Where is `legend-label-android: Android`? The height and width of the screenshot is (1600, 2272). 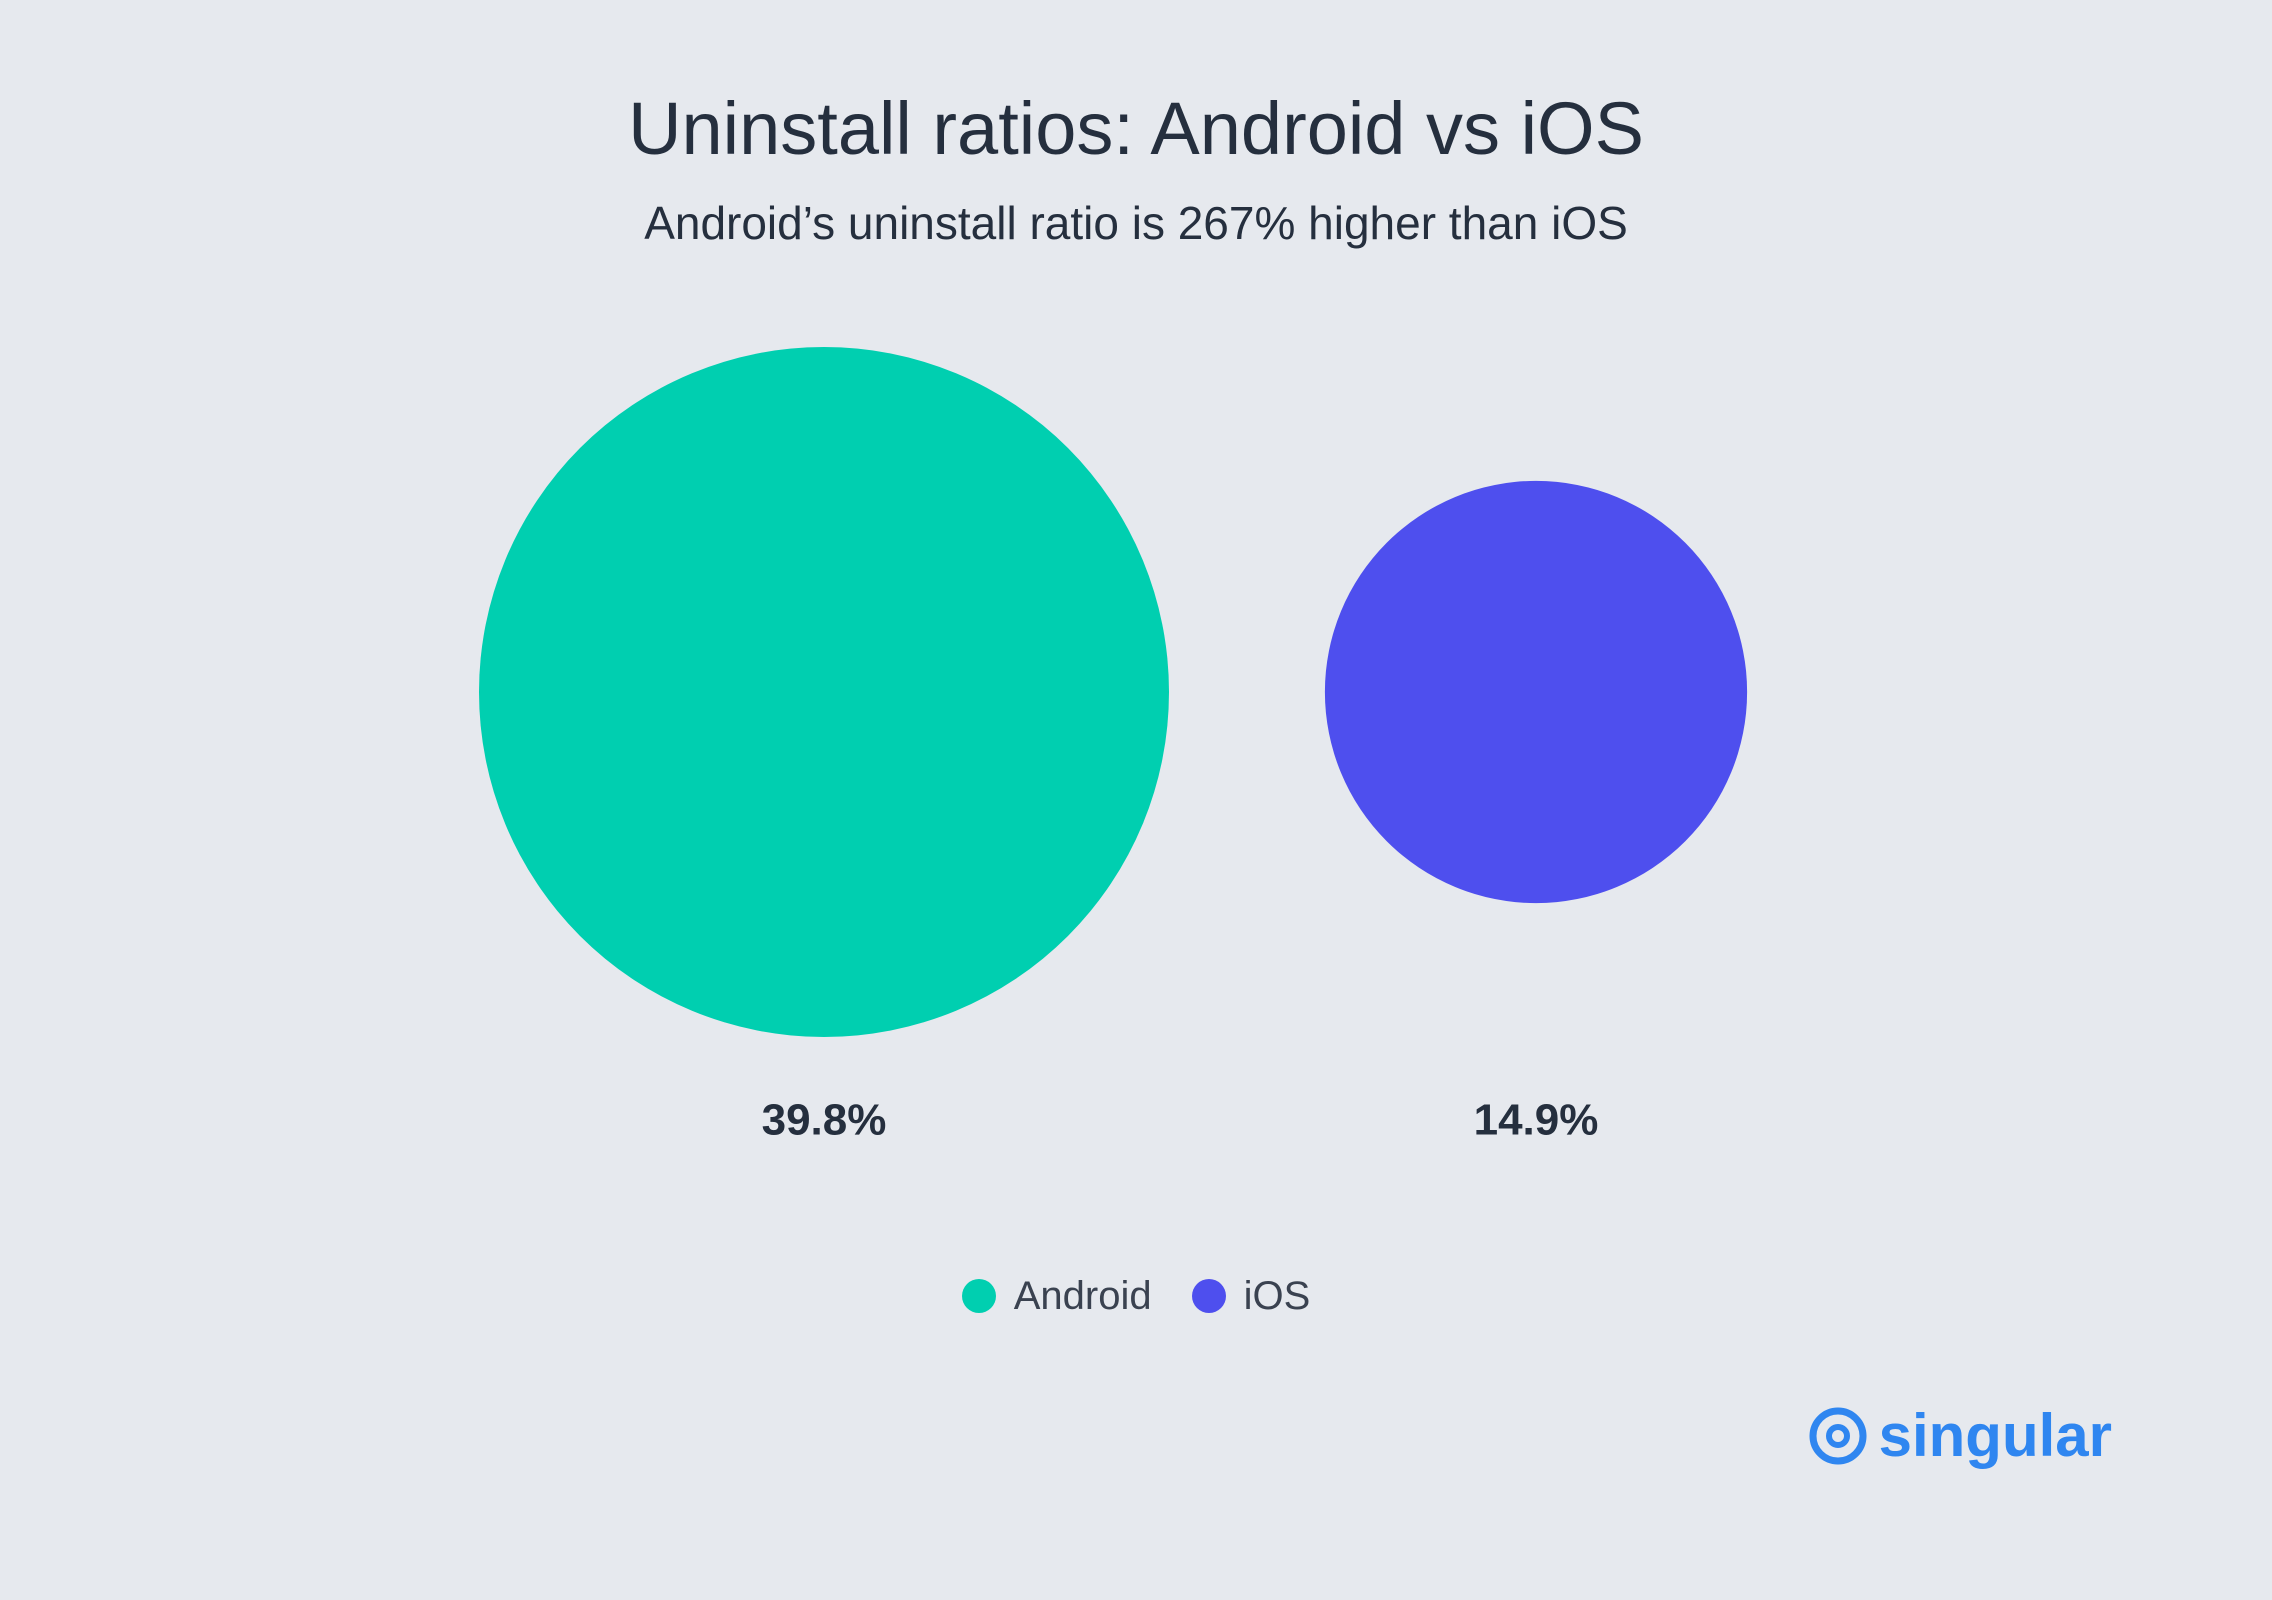
legend-label-android: Android is located at coordinates (1082, 1296).